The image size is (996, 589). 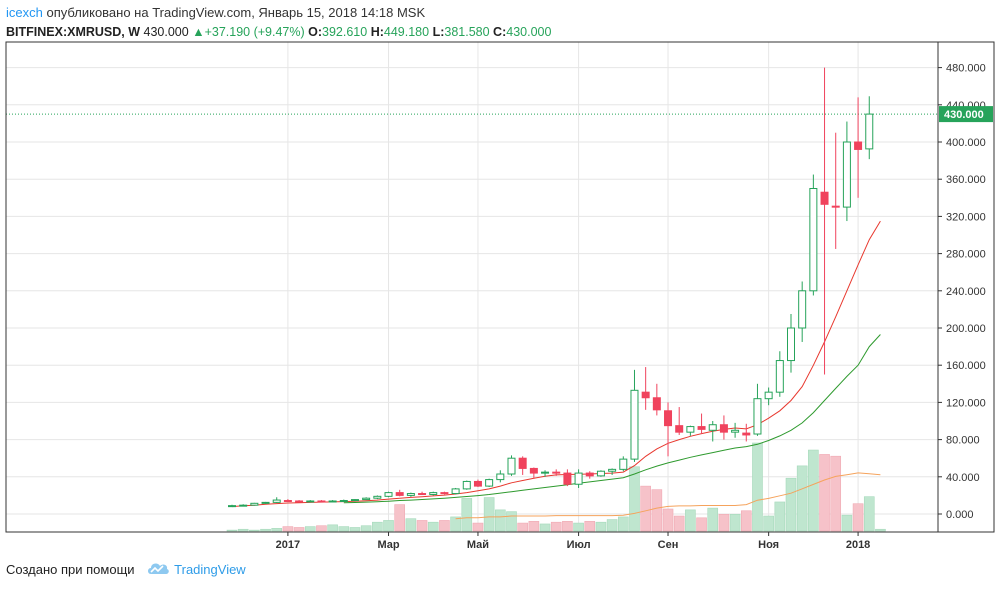 I want to click on made-with-text: Создано при помощи, so click(x=70, y=569).